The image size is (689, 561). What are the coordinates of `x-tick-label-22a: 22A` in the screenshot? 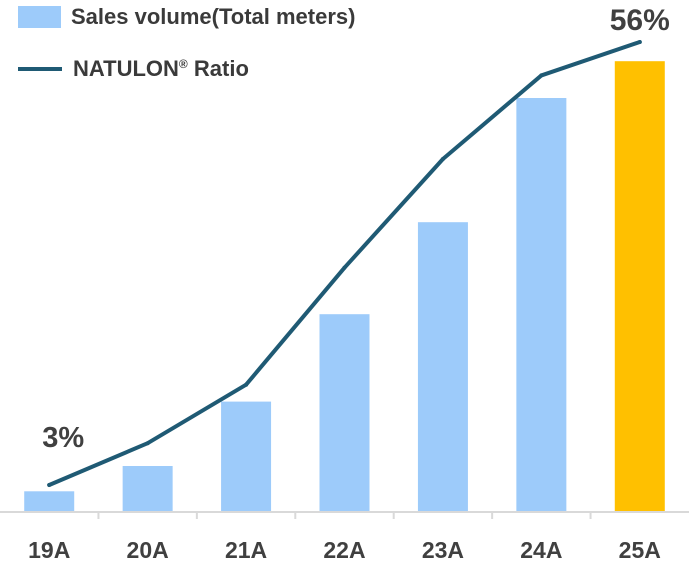 It's located at (344, 549).